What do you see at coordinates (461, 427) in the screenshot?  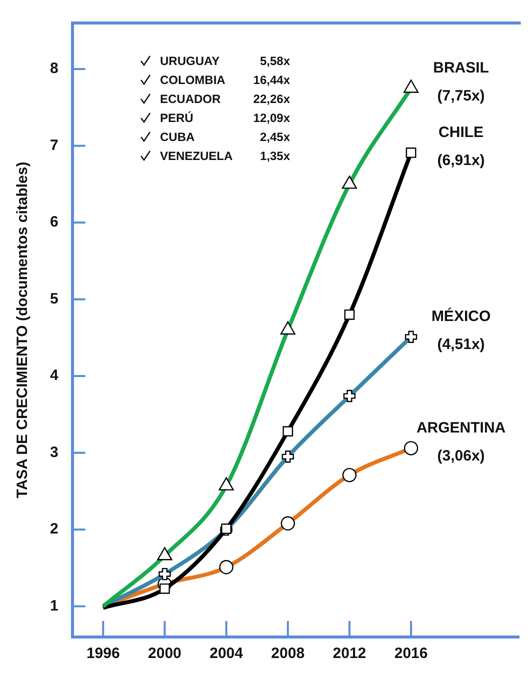 I see `series-label: ARGENTINA` at bounding box center [461, 427].